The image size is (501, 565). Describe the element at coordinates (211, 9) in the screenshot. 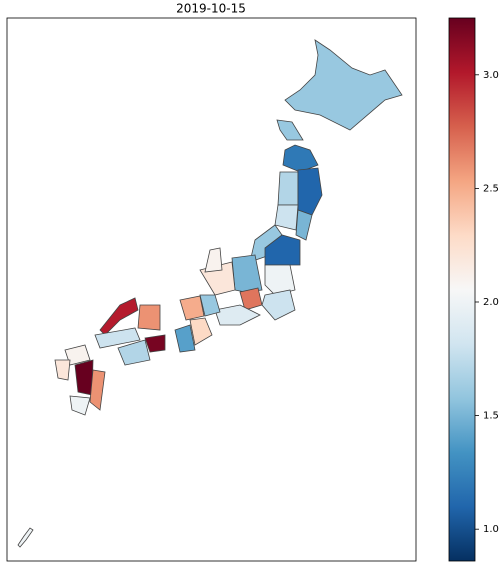

I see `chart-title: 2019-10-15` at that location.